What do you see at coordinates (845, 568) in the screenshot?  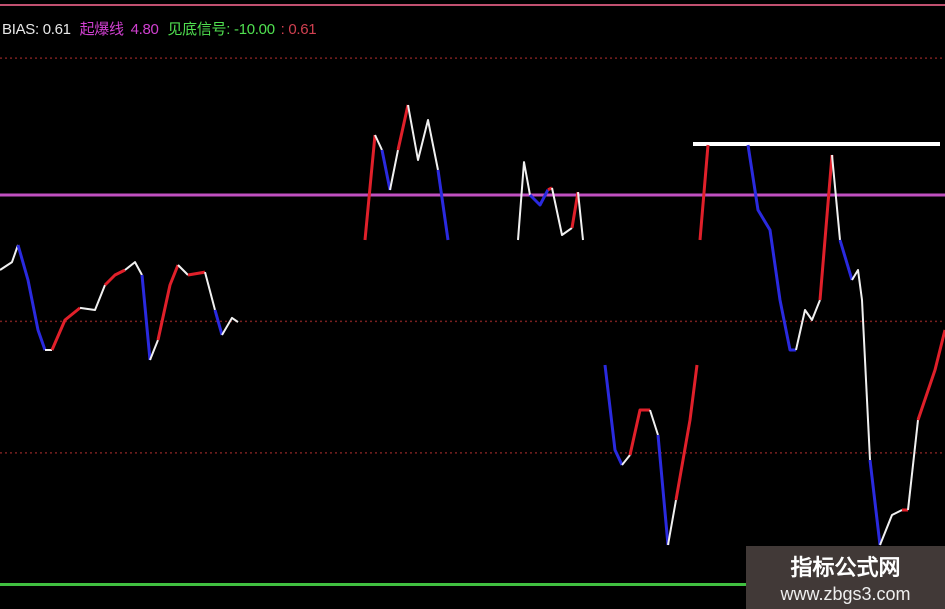 I see `watermark-title: 指标公式网` at bounding box center [845, 568].